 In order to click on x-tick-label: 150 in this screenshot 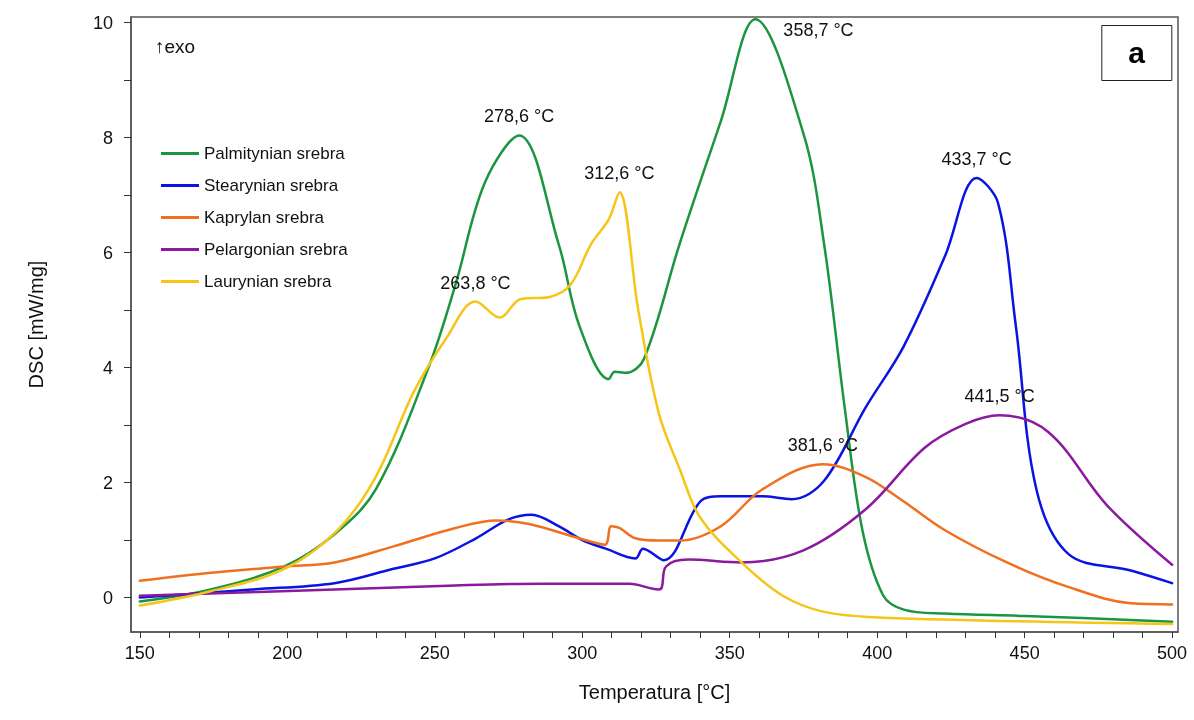, I will do `click(139, 653)`.